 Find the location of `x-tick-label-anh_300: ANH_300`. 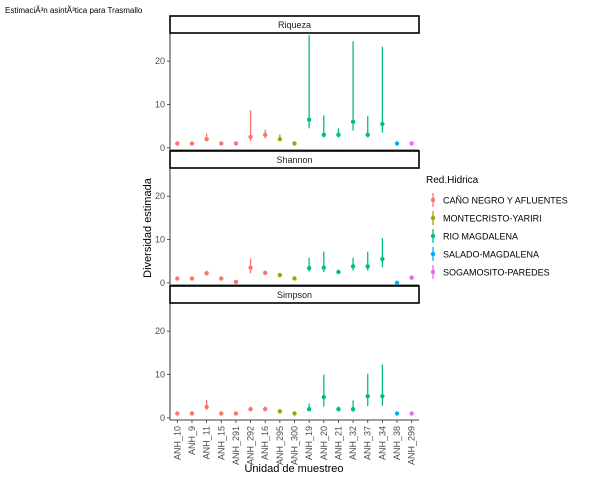

x-tick-label-anh_300: ANH_300 is located at coordinates (295, 445).